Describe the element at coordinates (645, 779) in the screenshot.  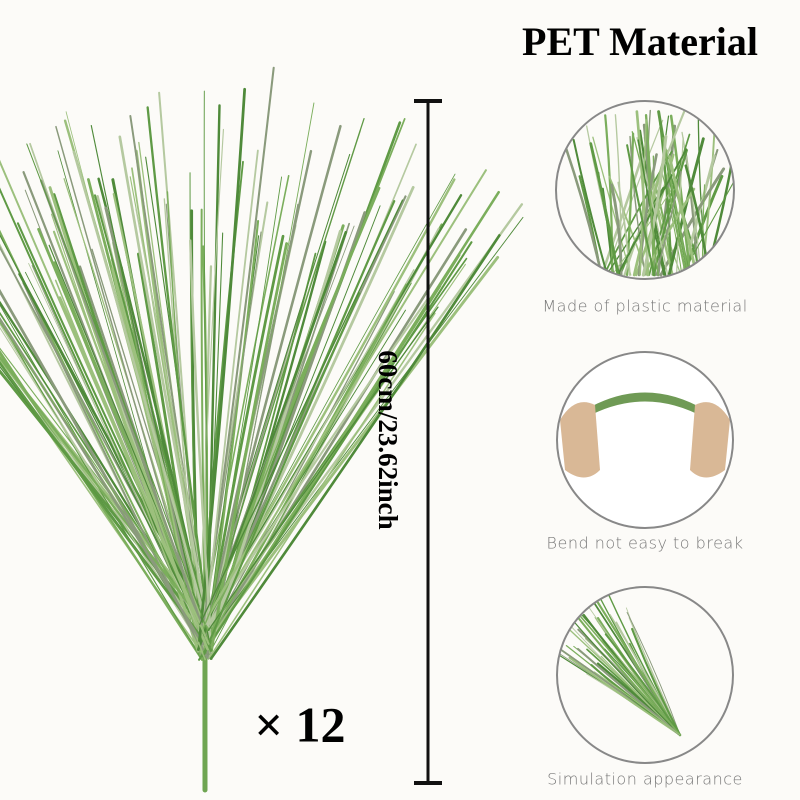
I see `feature-label: Simulation appearance` at that location.